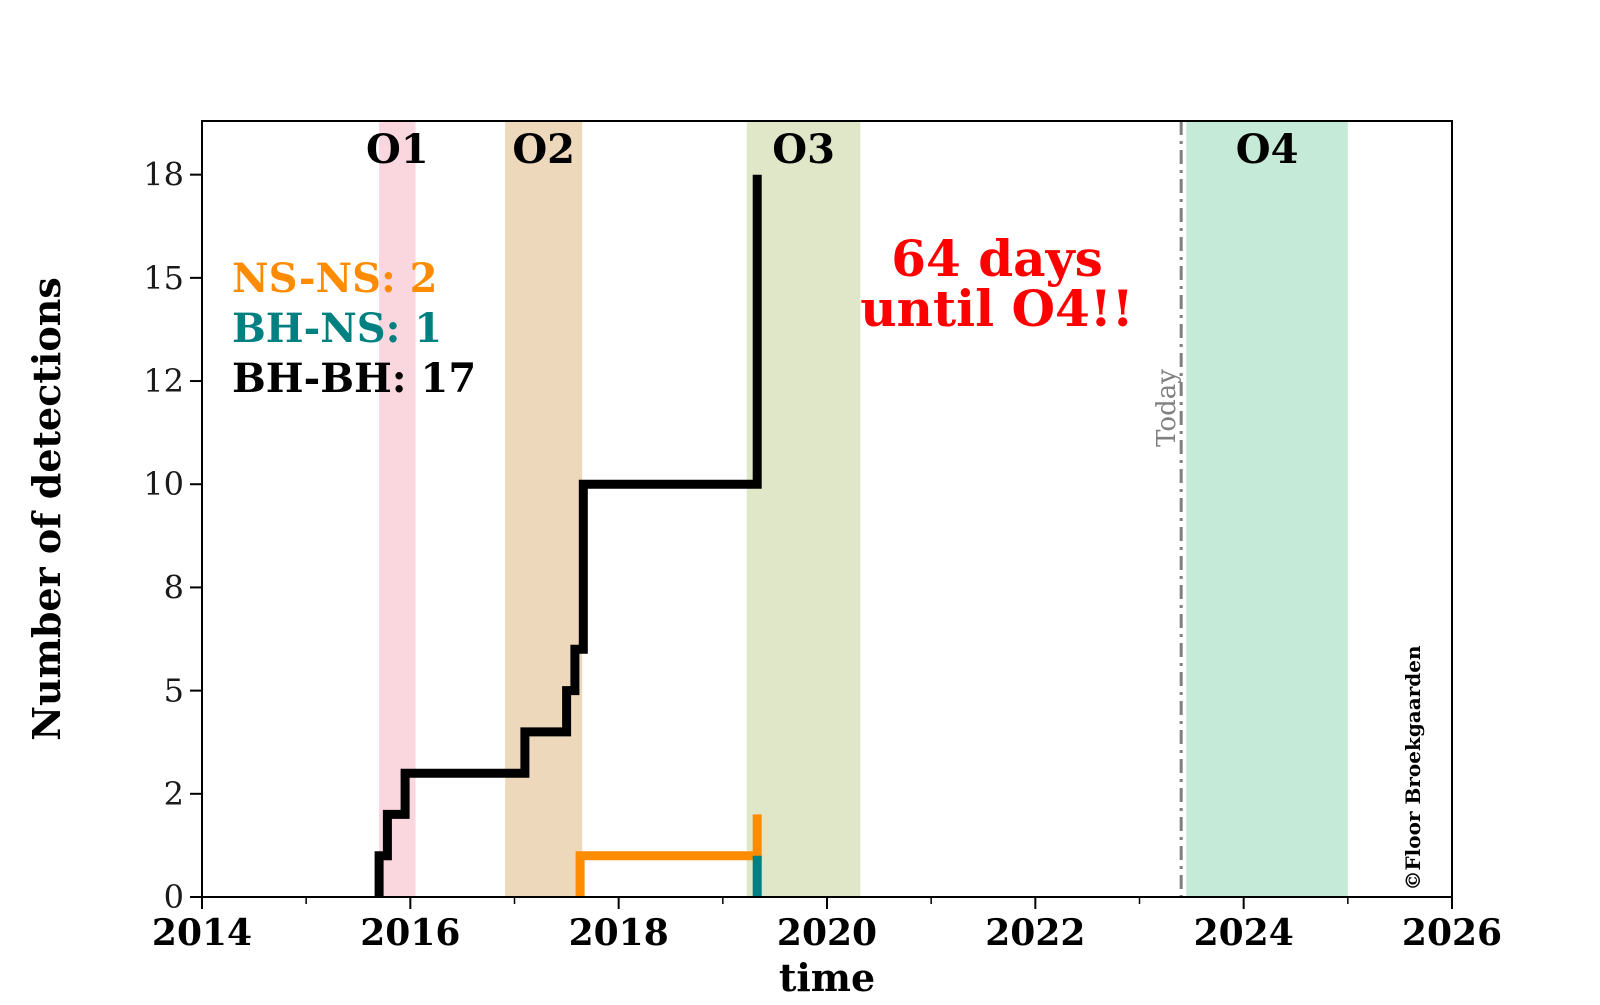 The width and height of the screenshot is (1600, 1005). I want to click on x-tick-label: 2016, so click(410, 933).